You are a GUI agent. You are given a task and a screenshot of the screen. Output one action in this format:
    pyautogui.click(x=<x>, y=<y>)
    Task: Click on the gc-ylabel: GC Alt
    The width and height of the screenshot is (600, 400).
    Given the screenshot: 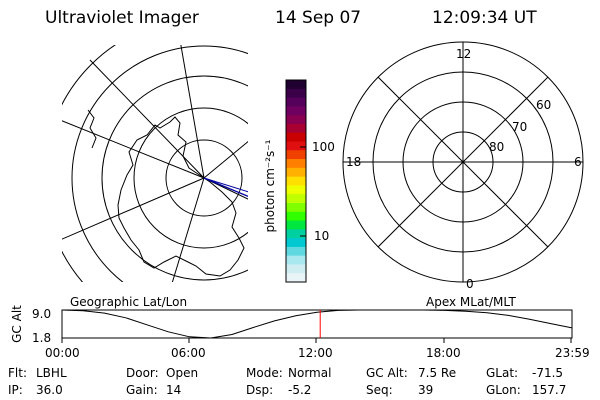 What is the action you would take?
    pyautogui.click(x=17, y=324)
    